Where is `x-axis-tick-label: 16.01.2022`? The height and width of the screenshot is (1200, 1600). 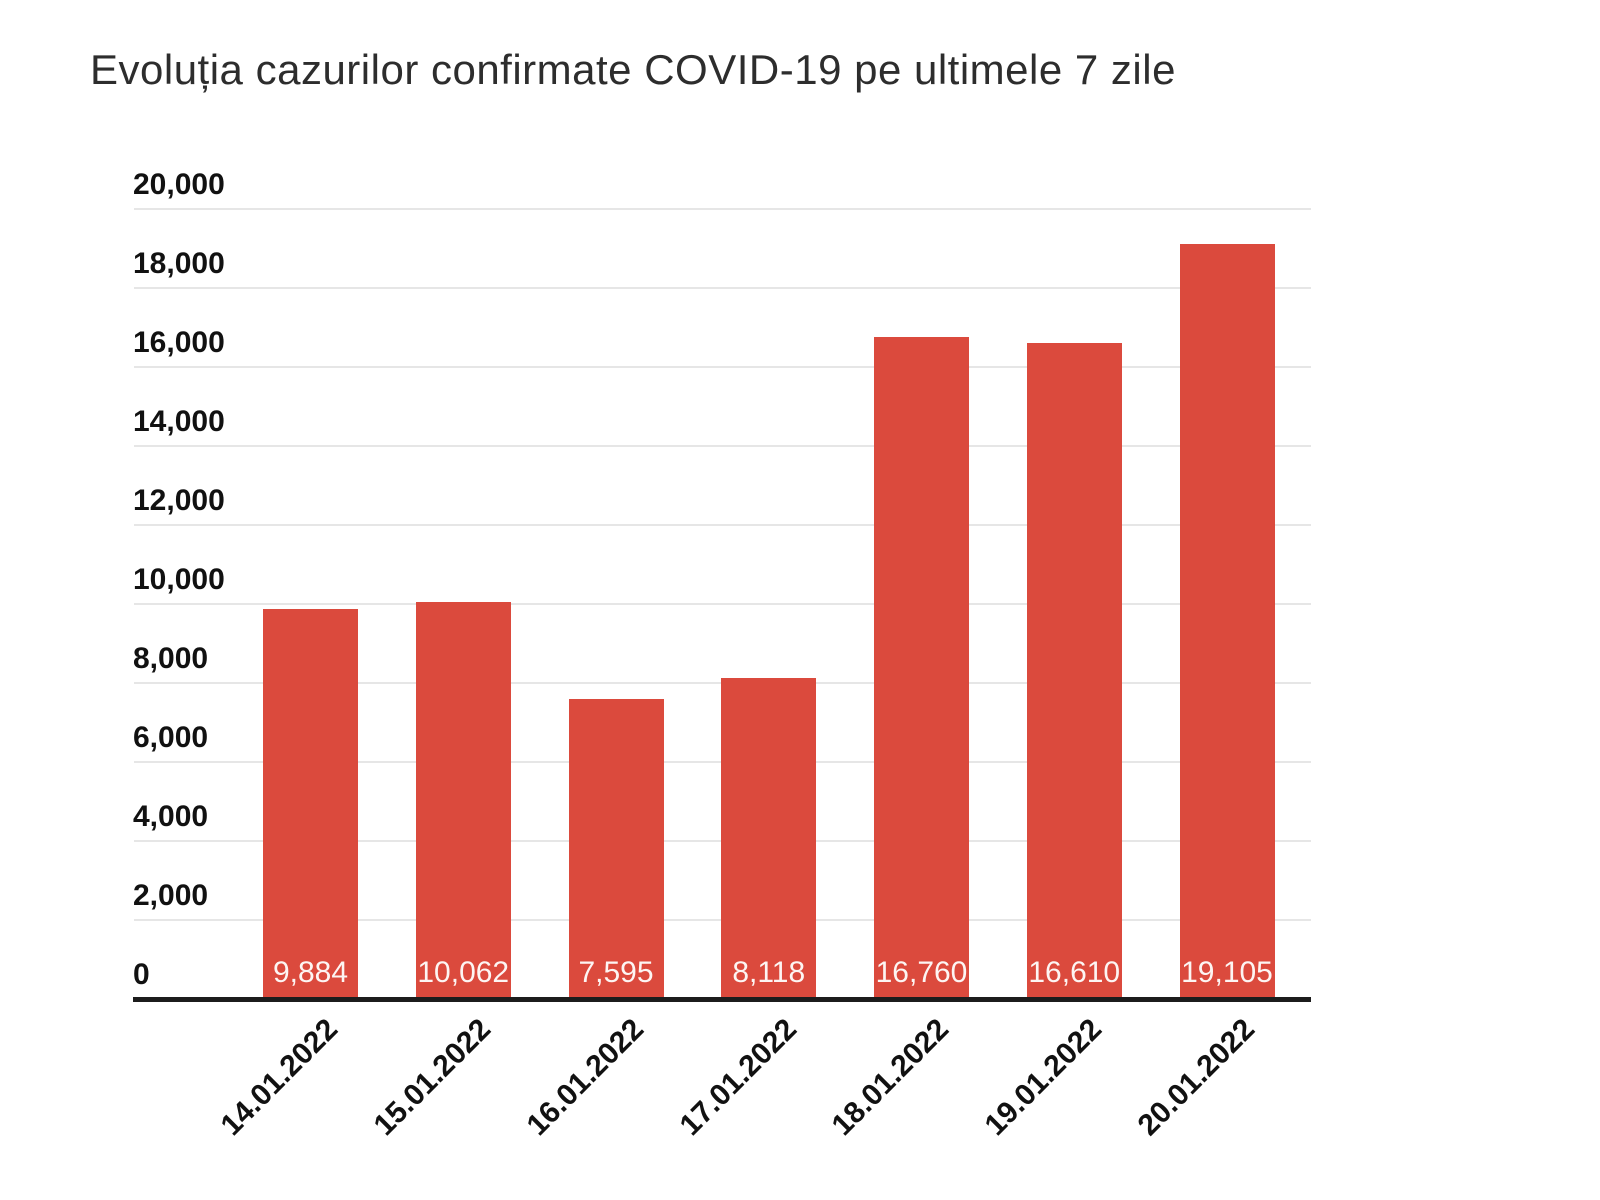 x-axis-tick-label: 16.01.2022 is located at coordinates (585, 1077).